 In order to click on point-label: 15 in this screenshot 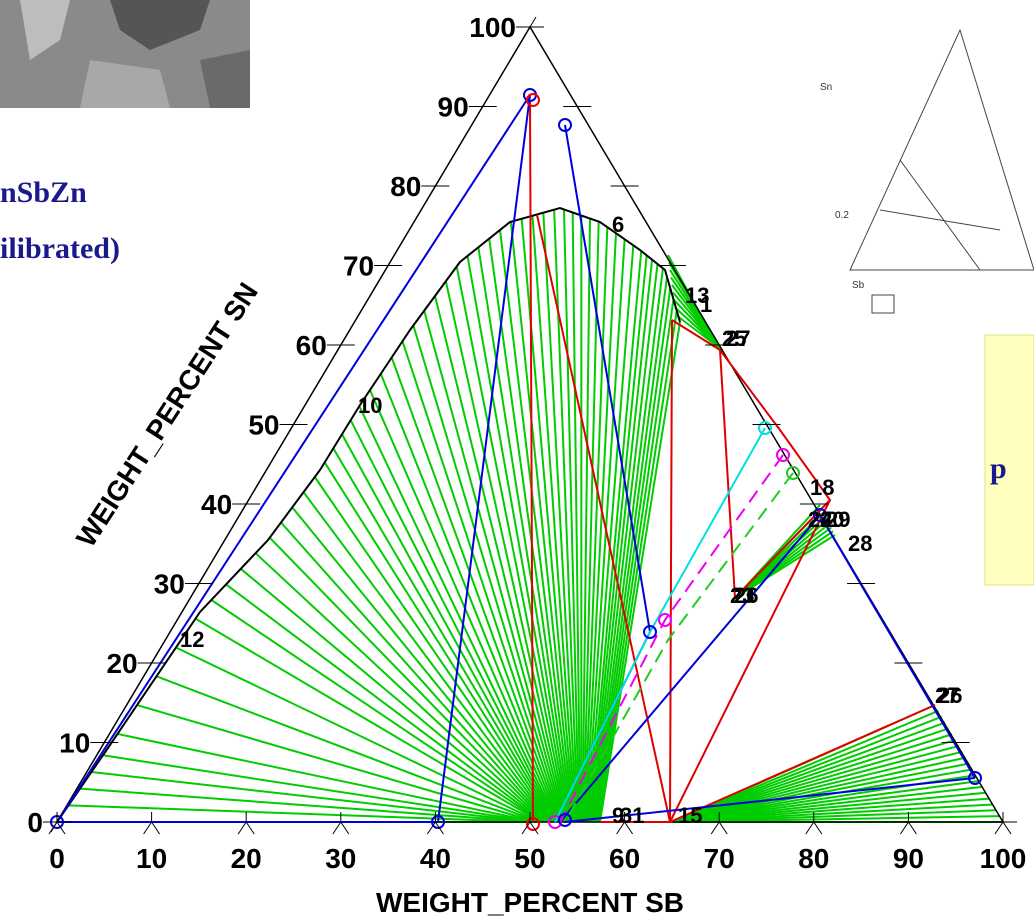, I will do `click(690, 815)`.